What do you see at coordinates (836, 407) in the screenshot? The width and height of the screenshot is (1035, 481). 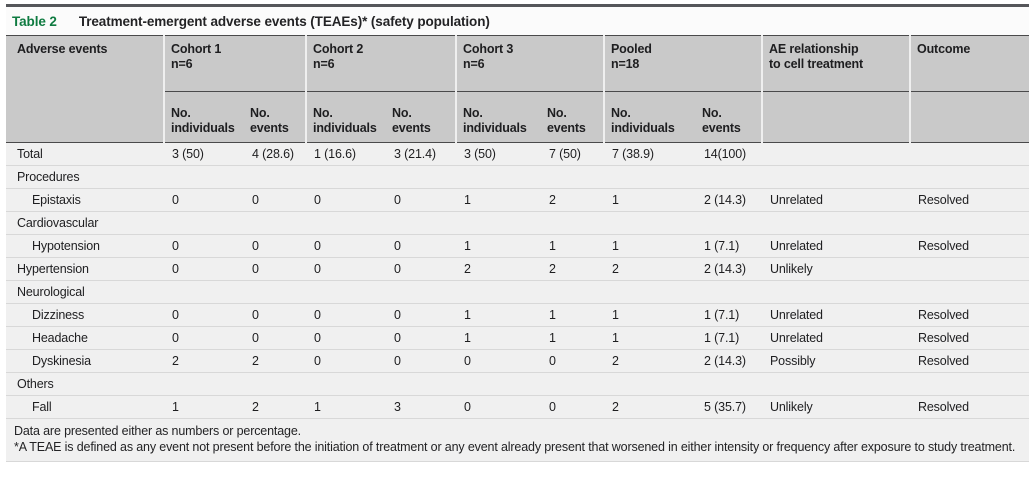 I see `cell: Unlikely` at bounding box center [836, 407].